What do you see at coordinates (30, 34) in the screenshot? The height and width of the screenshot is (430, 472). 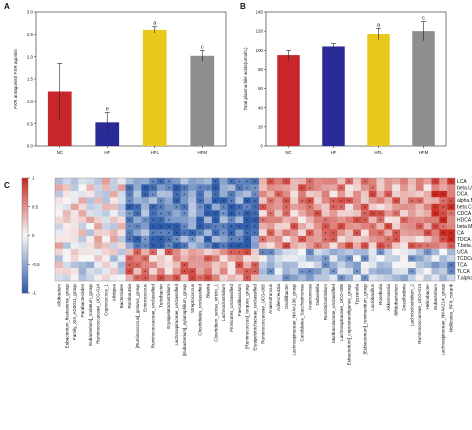 I see `y-tick-label: 2.5` at bounding box center [30, 34].